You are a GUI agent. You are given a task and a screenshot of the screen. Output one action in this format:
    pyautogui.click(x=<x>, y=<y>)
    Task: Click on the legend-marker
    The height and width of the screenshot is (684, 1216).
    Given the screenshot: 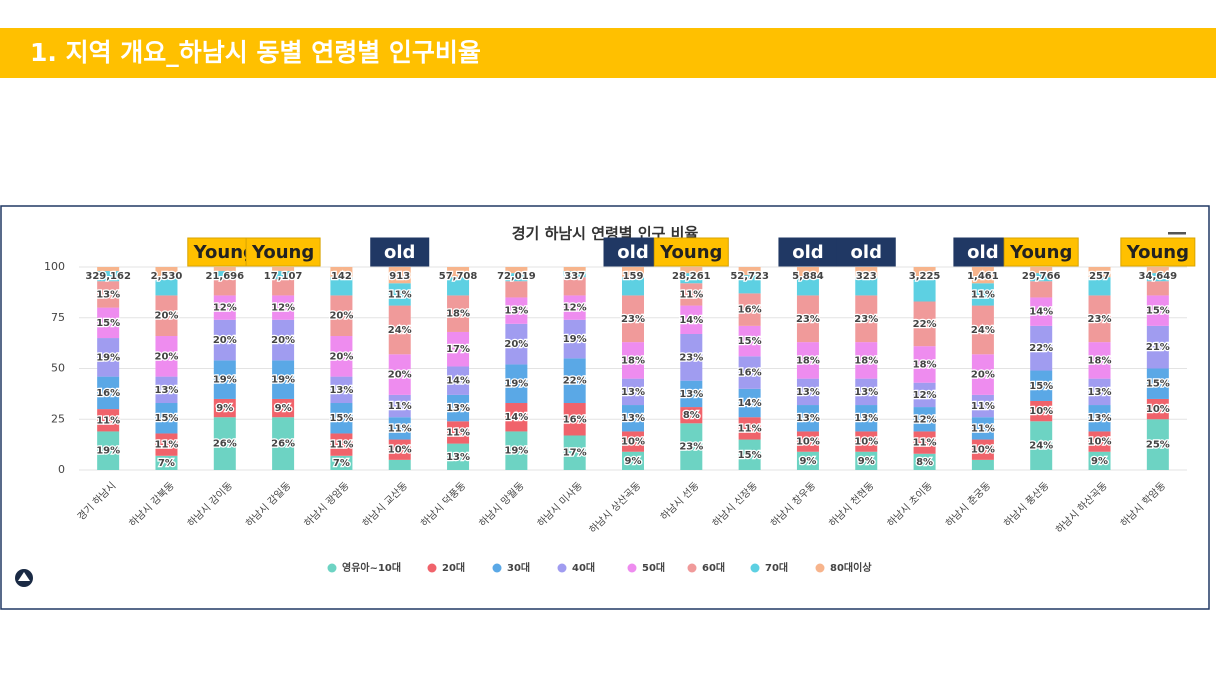 What is the action you would take?
    pyautogui.click(x=432, y=568)
    